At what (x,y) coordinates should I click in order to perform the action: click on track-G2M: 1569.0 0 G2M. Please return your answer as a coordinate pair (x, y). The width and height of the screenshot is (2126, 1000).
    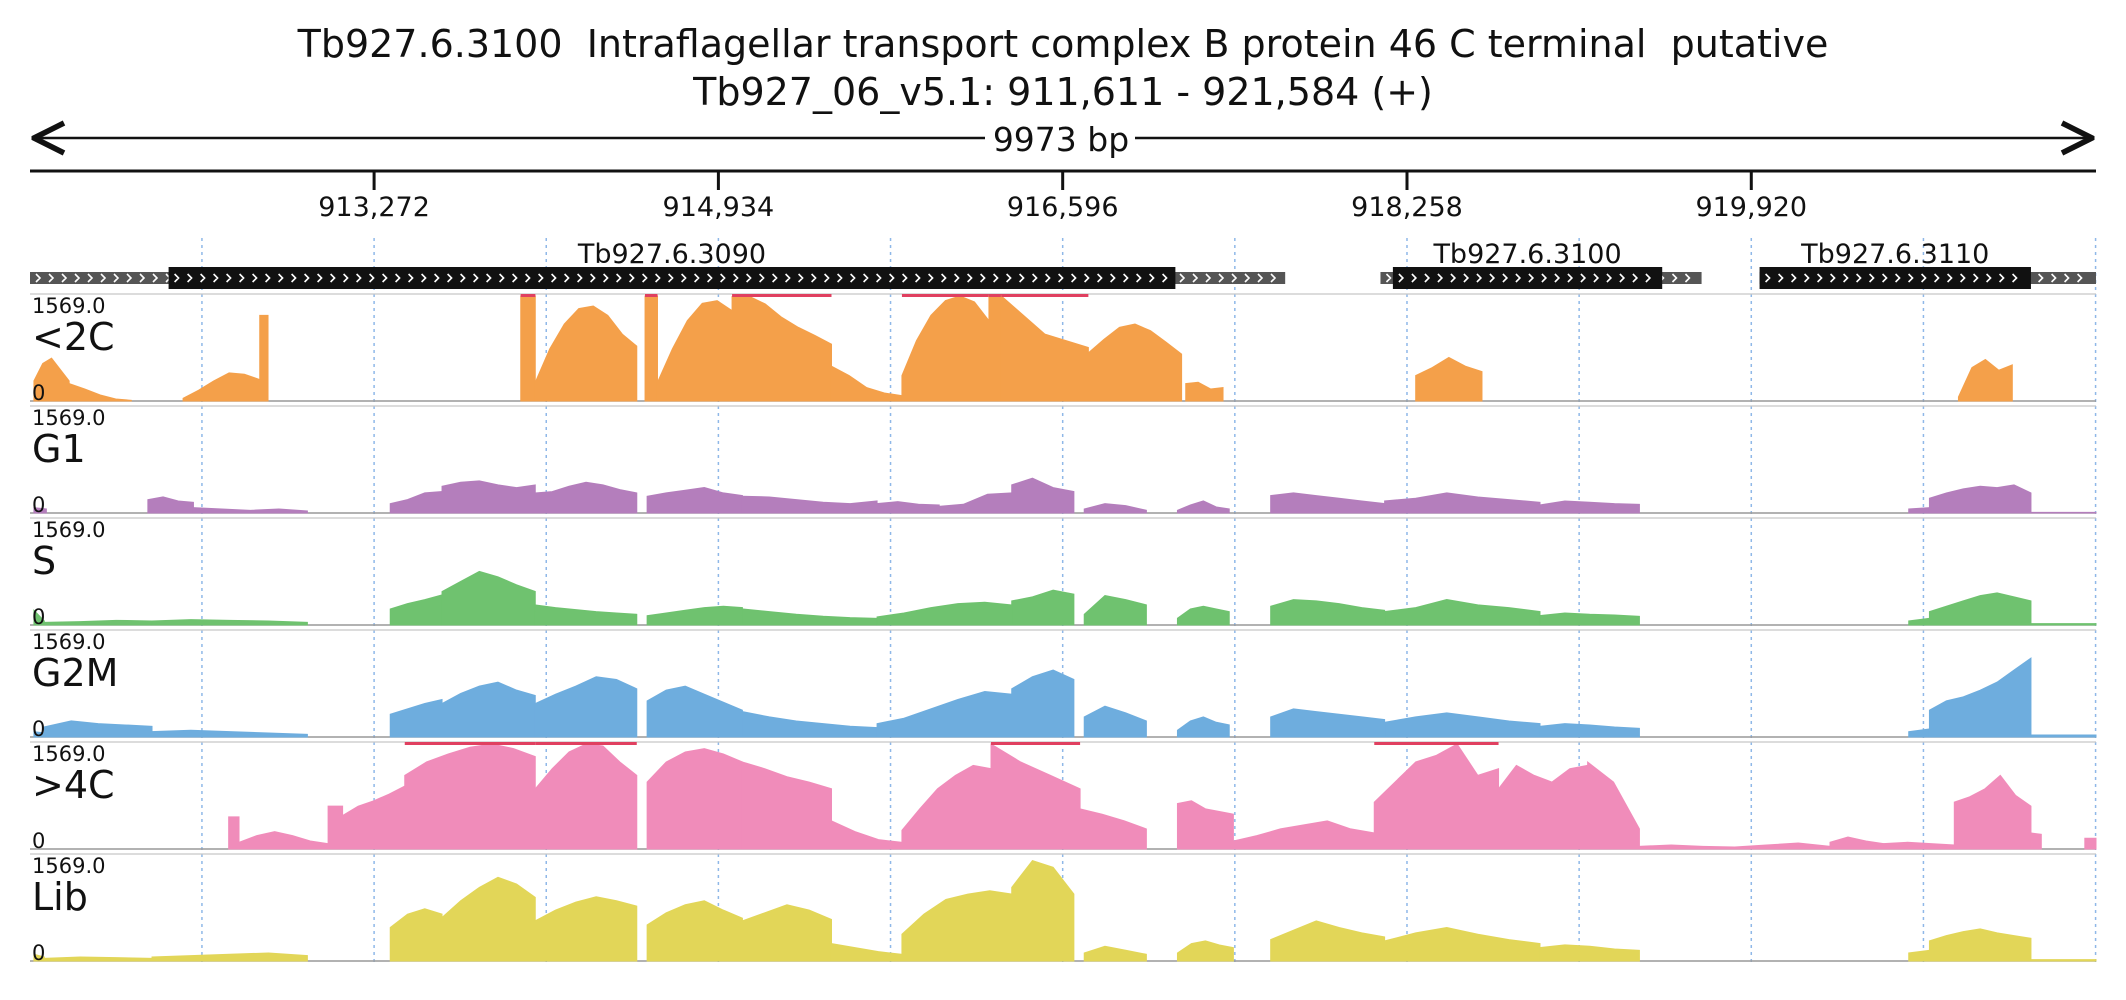
    Looking at the image, I should click on (1063, 685).